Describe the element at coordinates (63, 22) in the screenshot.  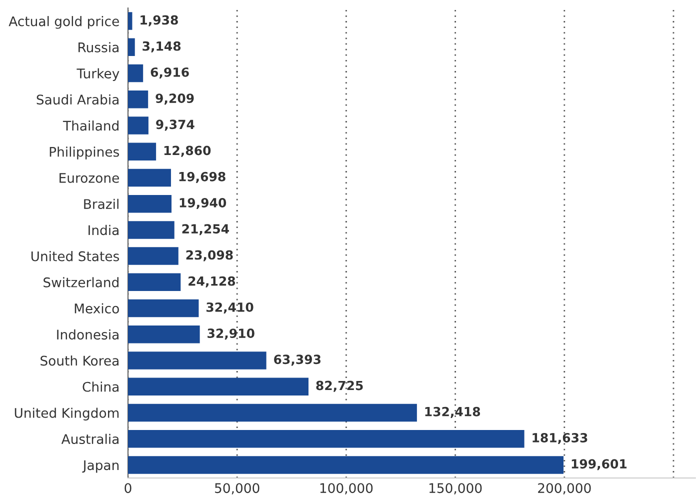
I see `y-tick-label: Actual gold price` at that location.